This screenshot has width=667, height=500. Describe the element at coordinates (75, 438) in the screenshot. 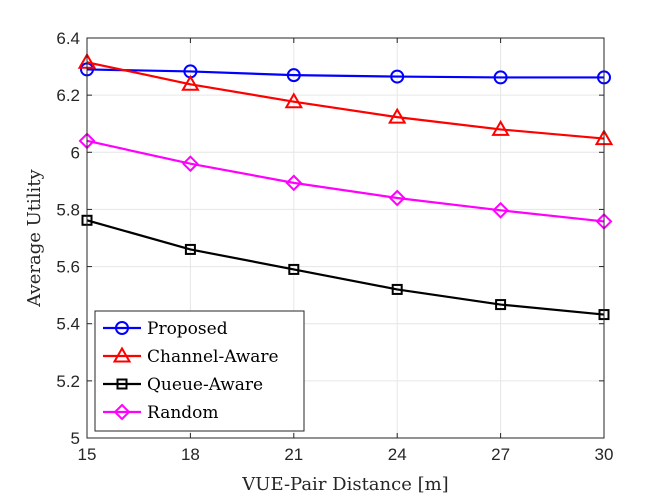

I see `y-tick-label: 5` at that location.